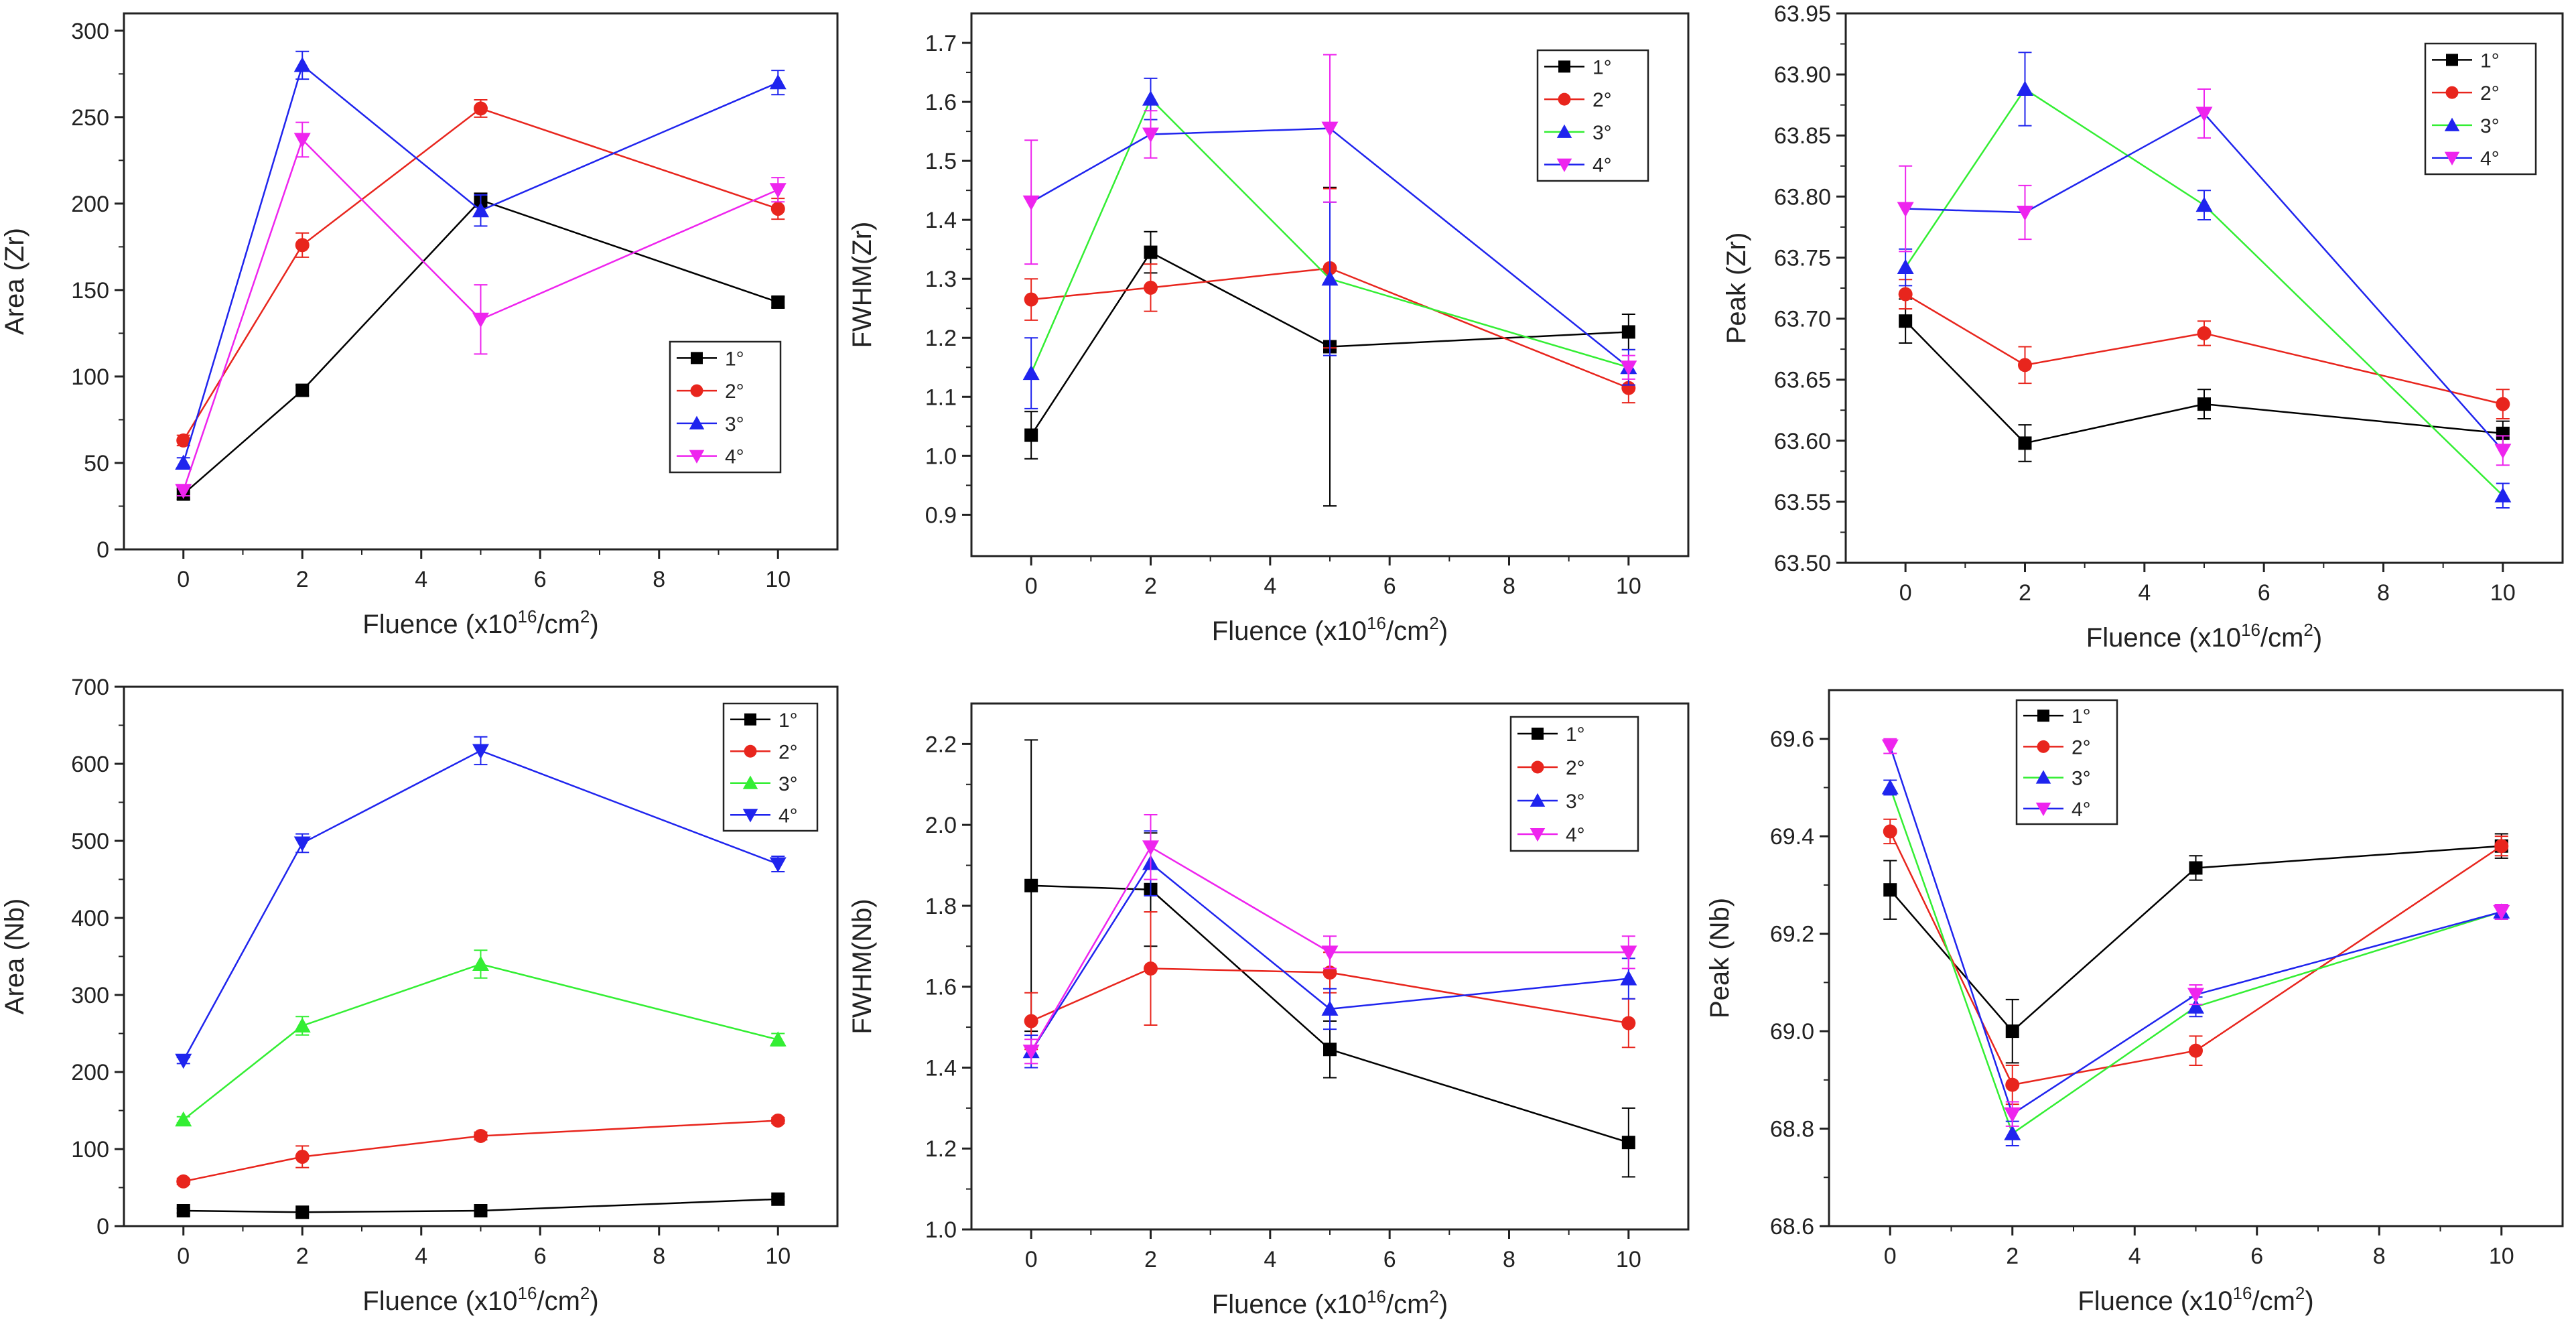  Describe the element at coordinates (1803, 75) in the screenshot. I see `y-tick-label: 63.90` at that location.